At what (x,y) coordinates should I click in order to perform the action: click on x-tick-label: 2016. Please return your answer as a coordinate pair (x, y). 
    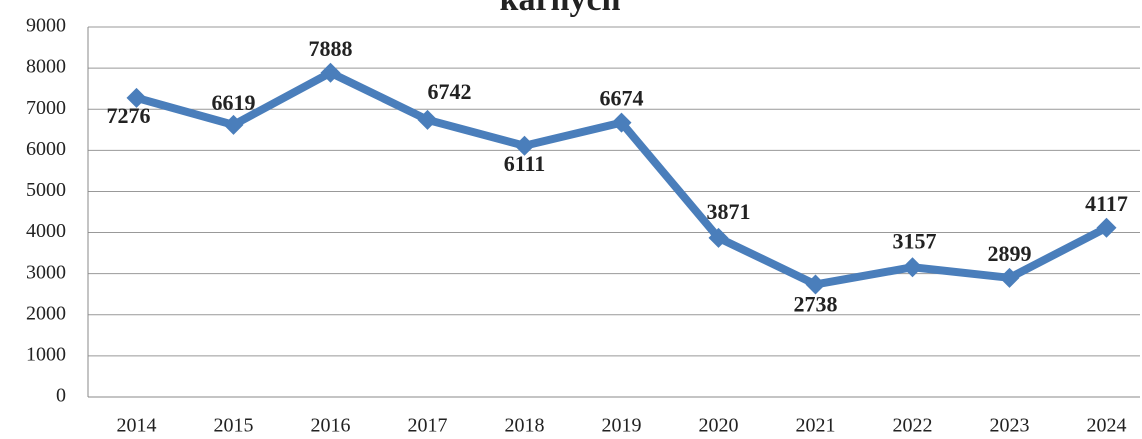
    Looking at the image, I should click on (331, 426).